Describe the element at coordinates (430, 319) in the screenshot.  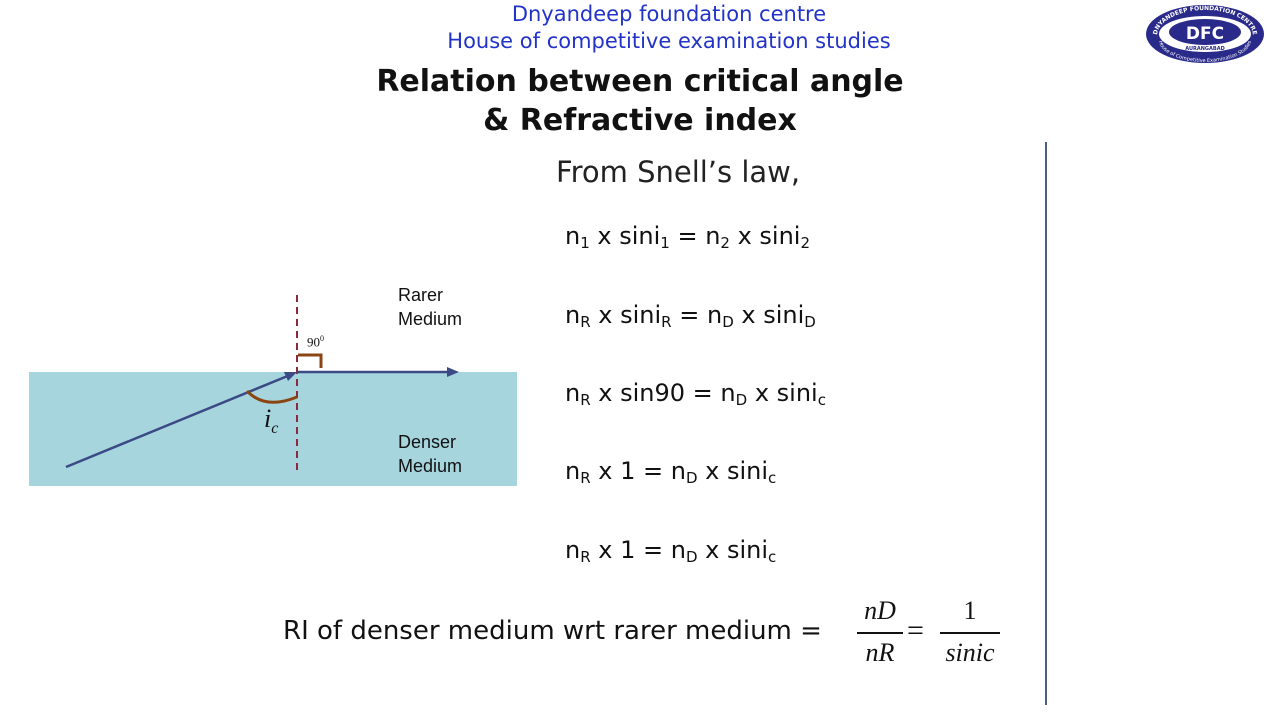
I see `rarer-label-2: Medium` at that location.